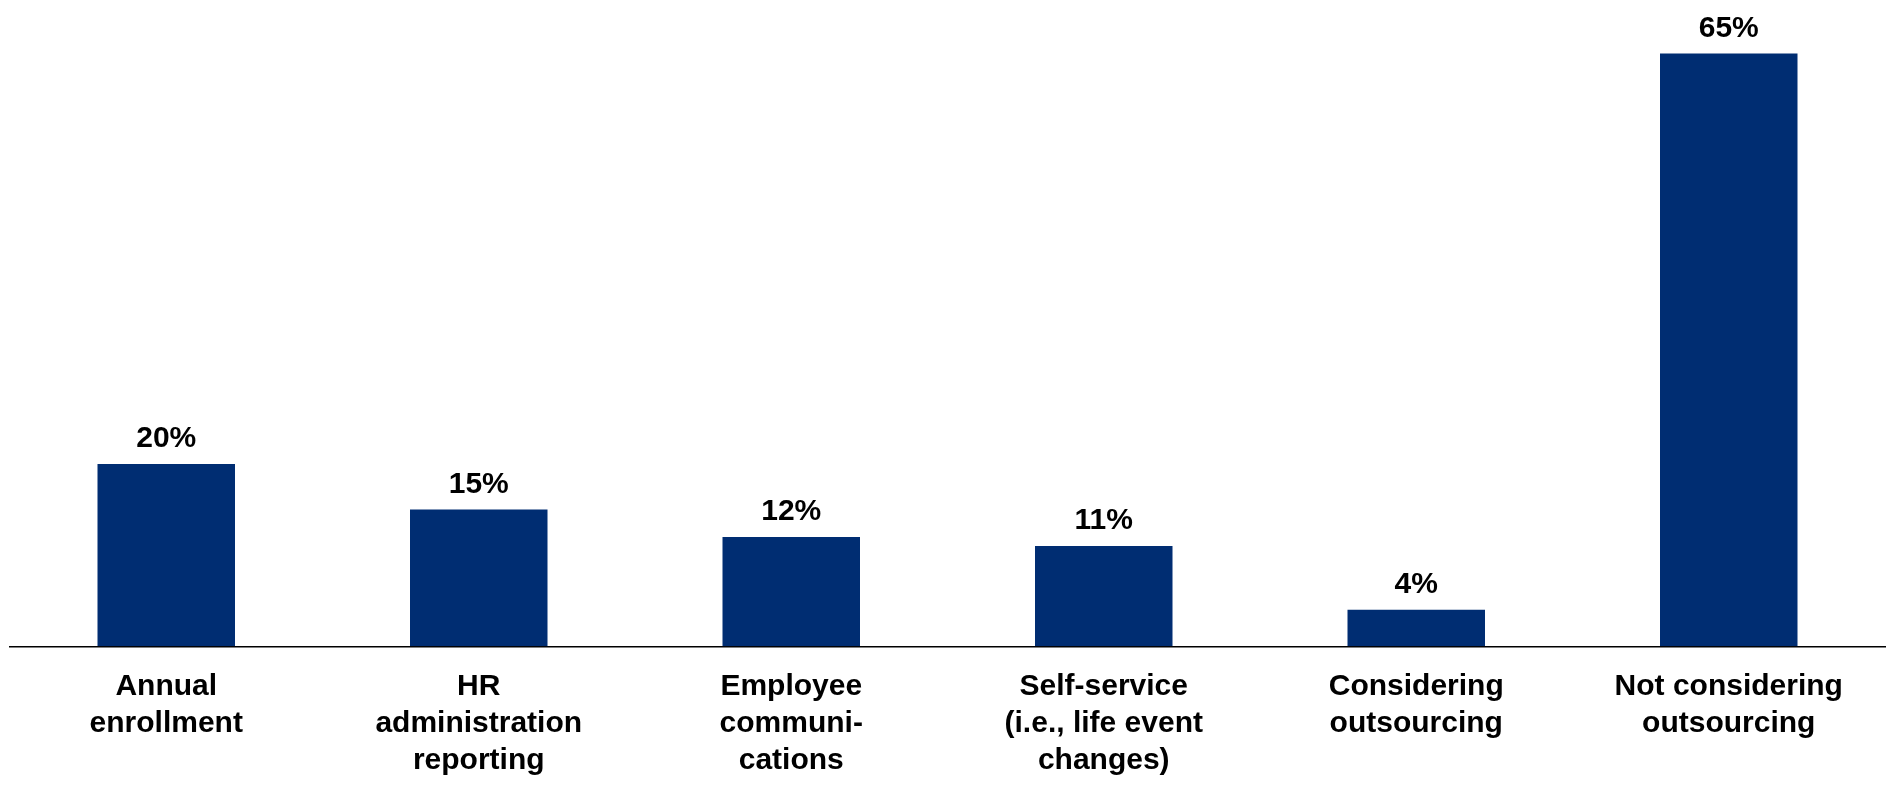  Describe the element at coordinates (479, 721) in the screenshot. I see `x-tick-label: HR administration reporting` at that location.